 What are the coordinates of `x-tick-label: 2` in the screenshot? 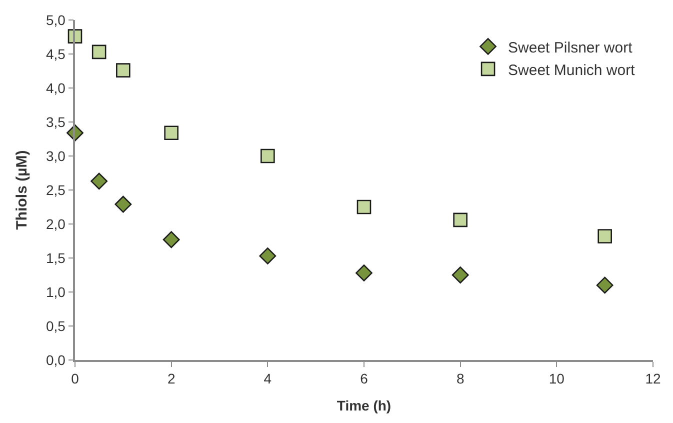 It's located at (171, 378).